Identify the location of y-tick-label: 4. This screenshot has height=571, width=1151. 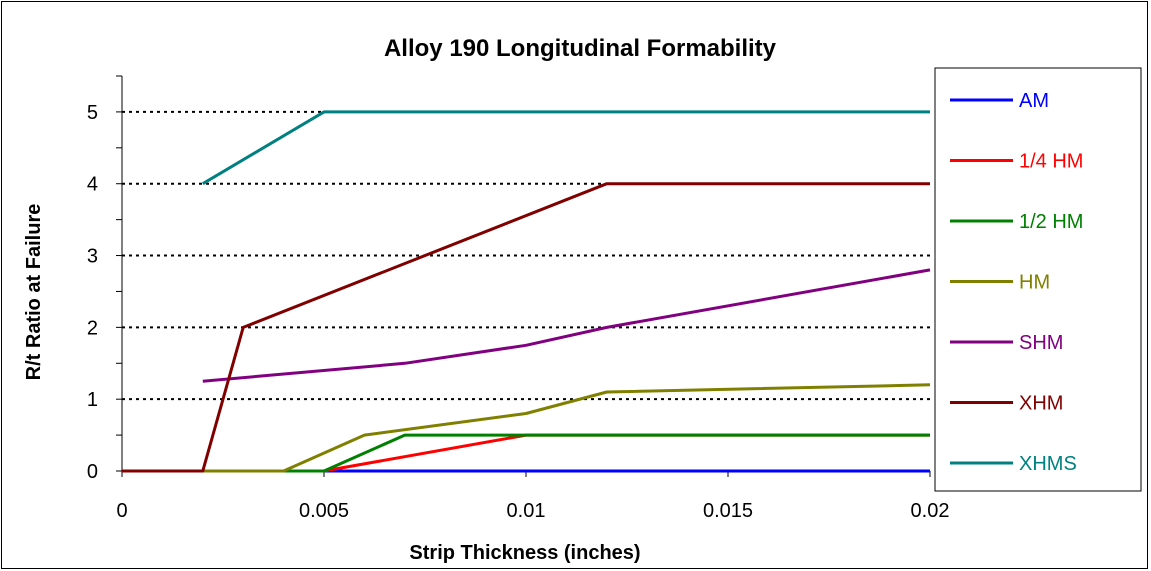
(92, 185).